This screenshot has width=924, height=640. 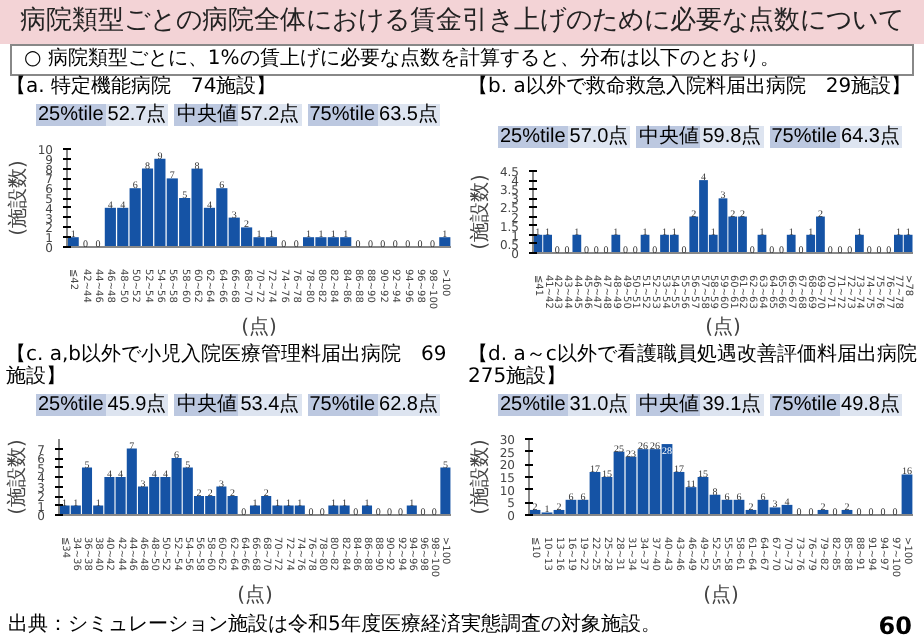 What do you see at coordinates (402, 60) in the screenshot?
I see `text: ○ 病院類型ごとに、1%の賃上げに必要な点数を計算すると、分布は以下のとおり。` at bounding box center [402, 60].